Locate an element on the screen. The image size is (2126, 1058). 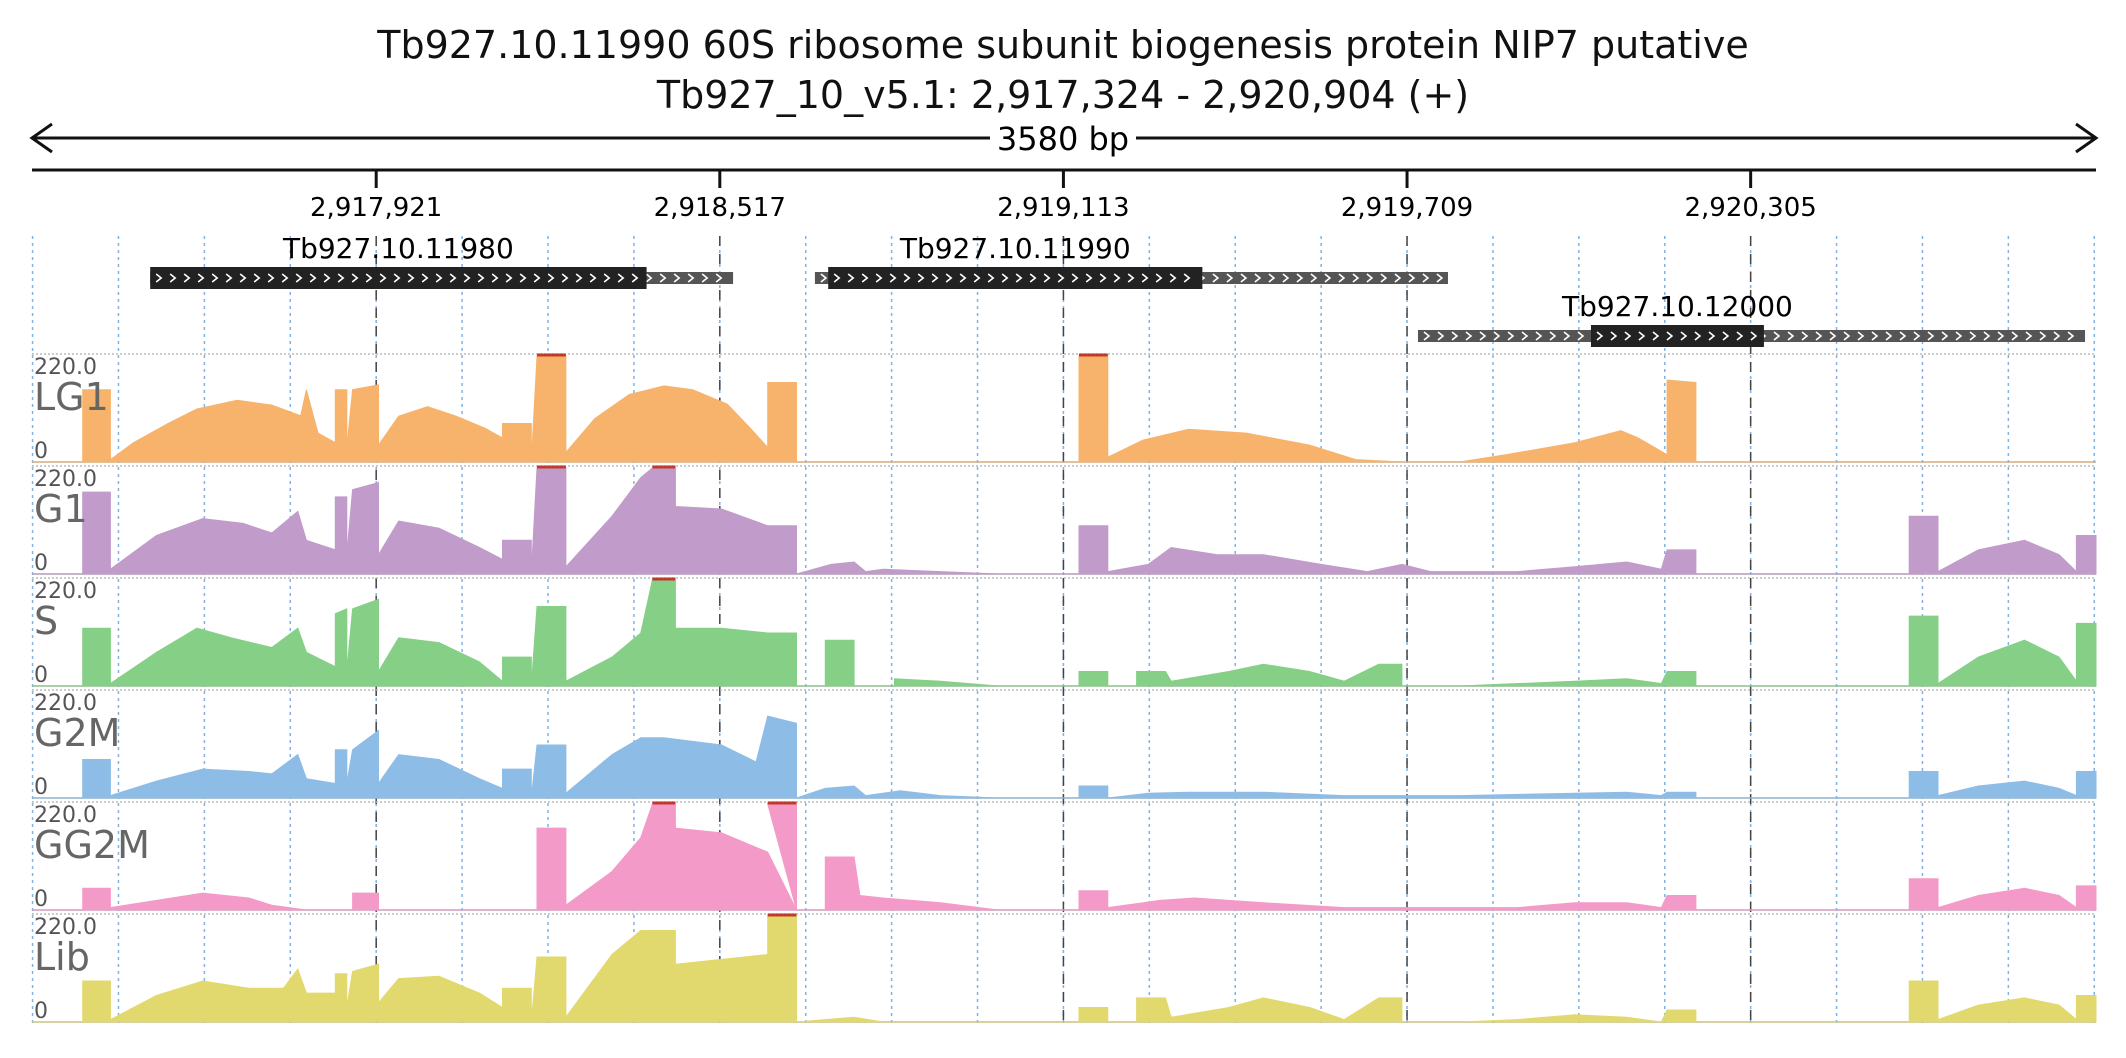
track-name: LG1 is located at coordinates (71, 397).